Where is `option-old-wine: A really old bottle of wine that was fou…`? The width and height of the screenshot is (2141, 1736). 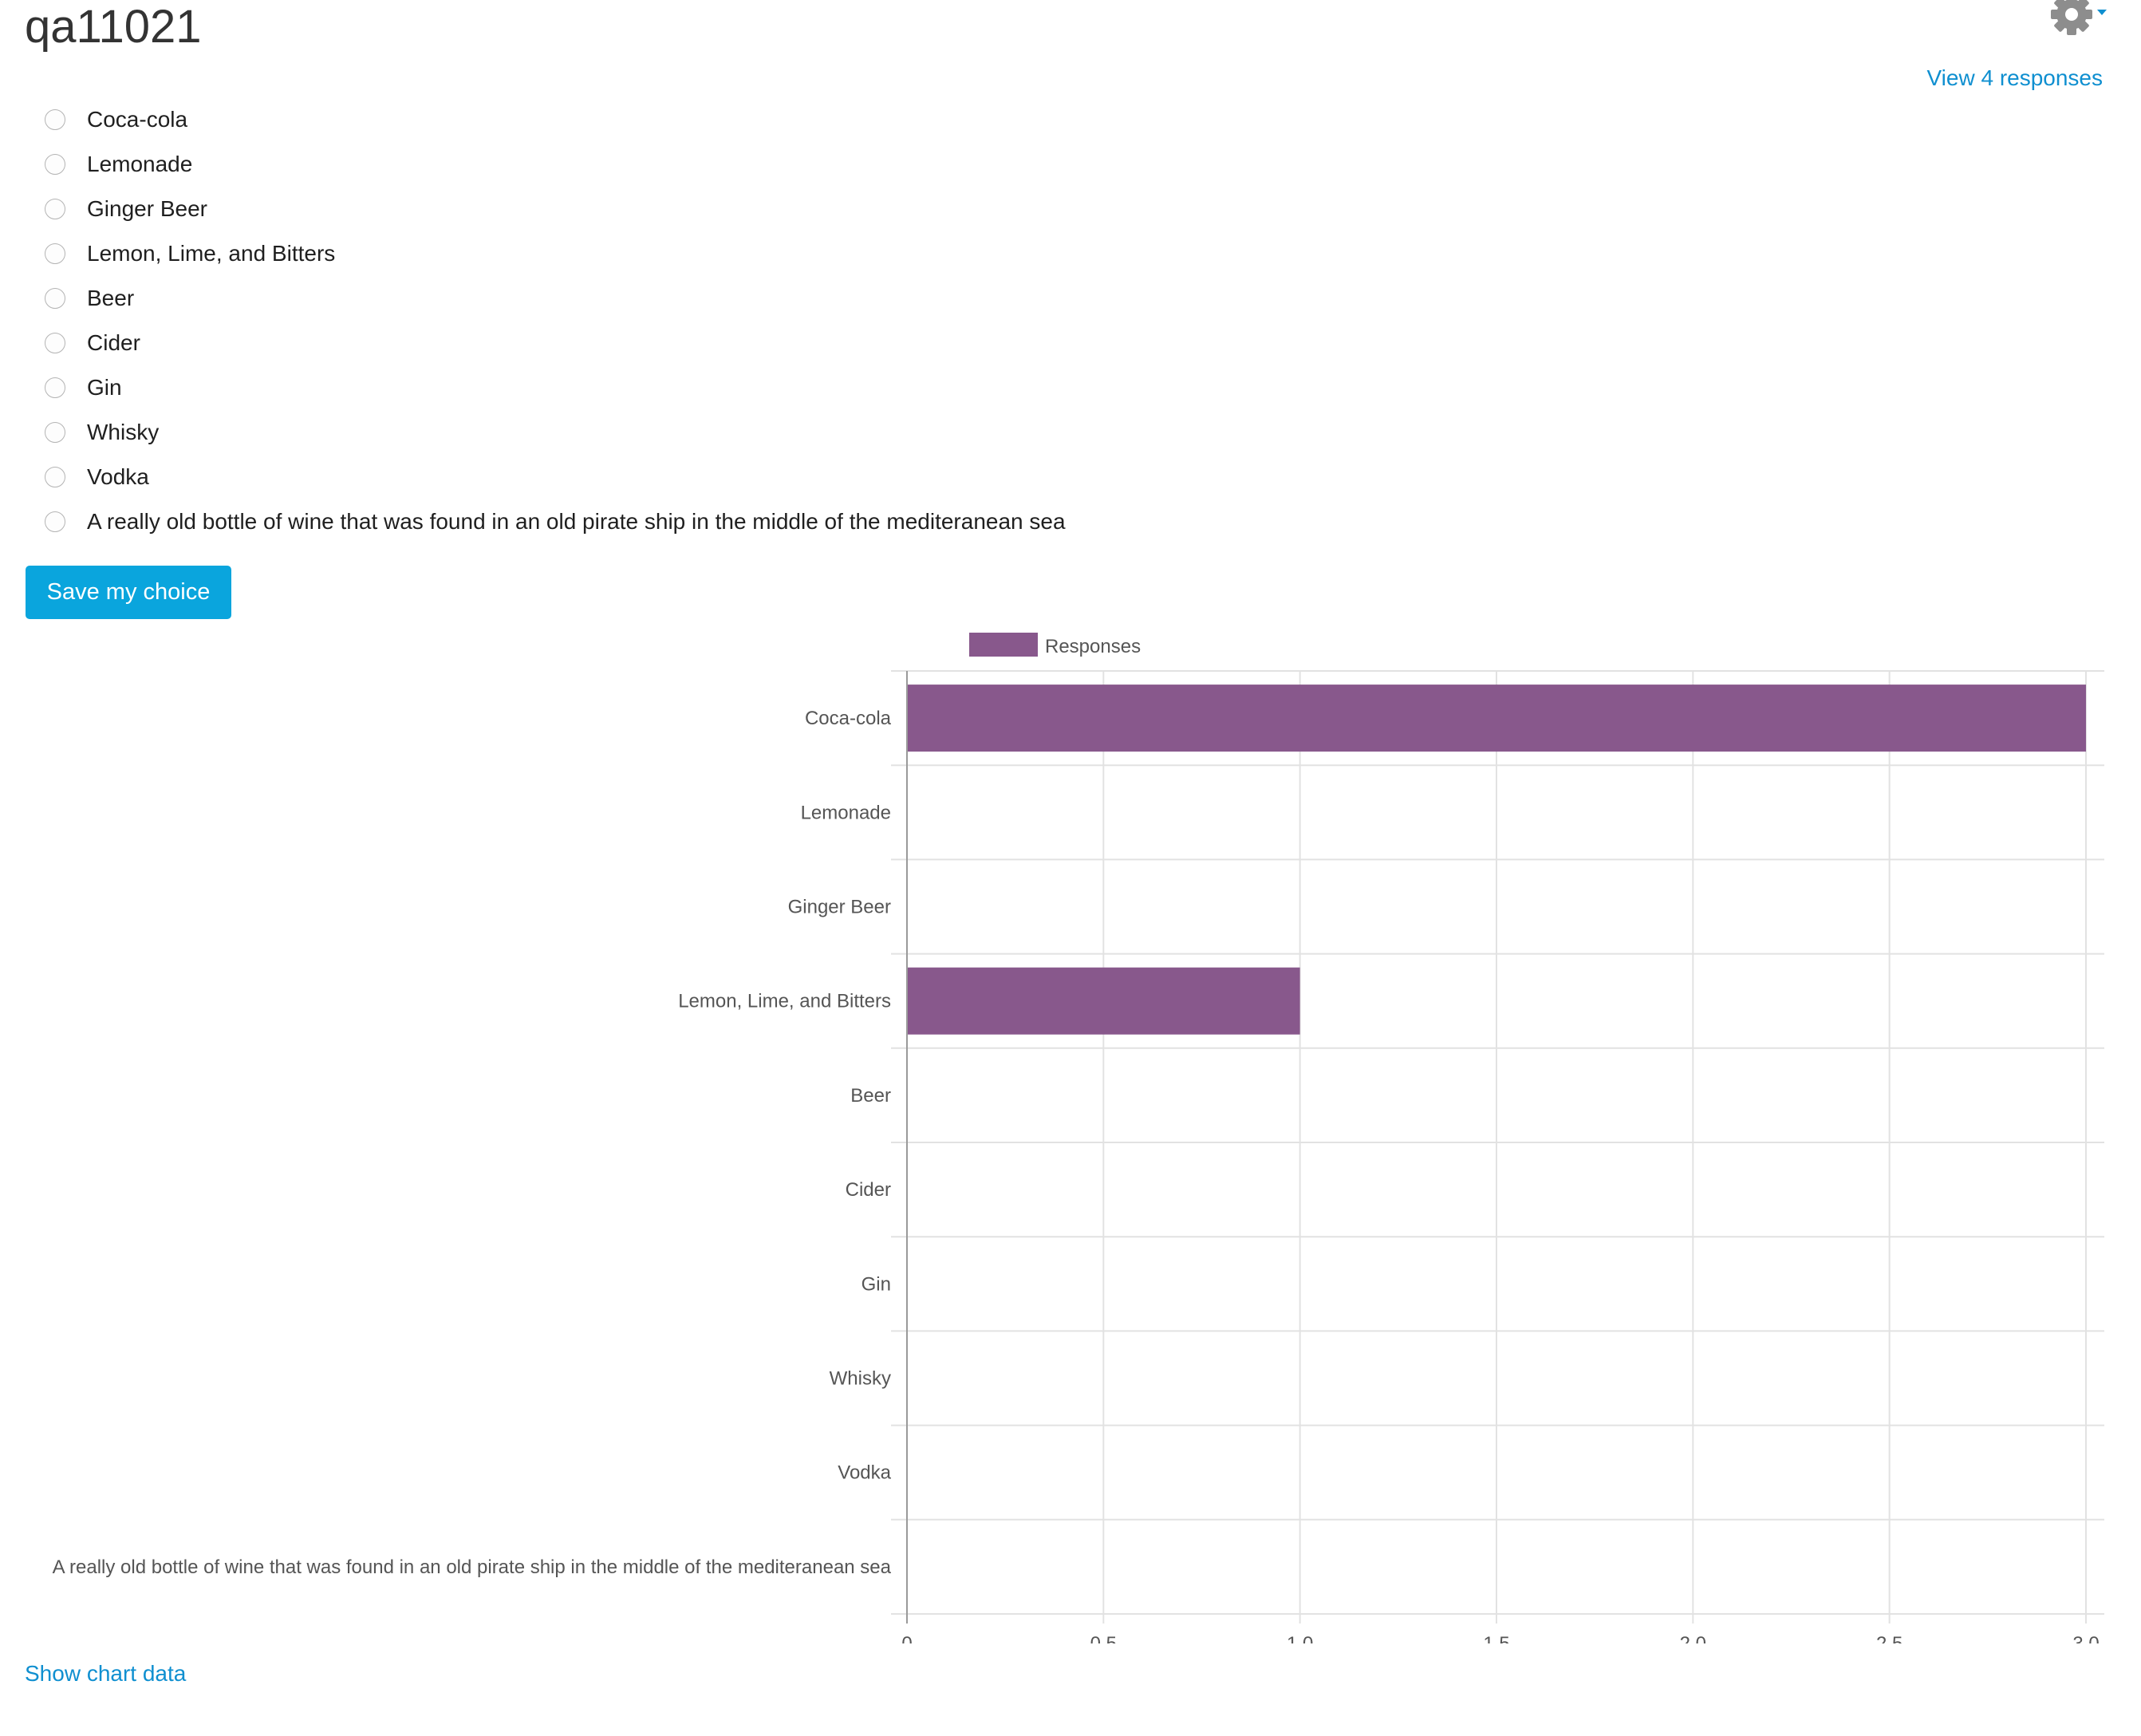
option-old-wine: A really old bottle of wine that was fou… is located at coordinates (555, 521).